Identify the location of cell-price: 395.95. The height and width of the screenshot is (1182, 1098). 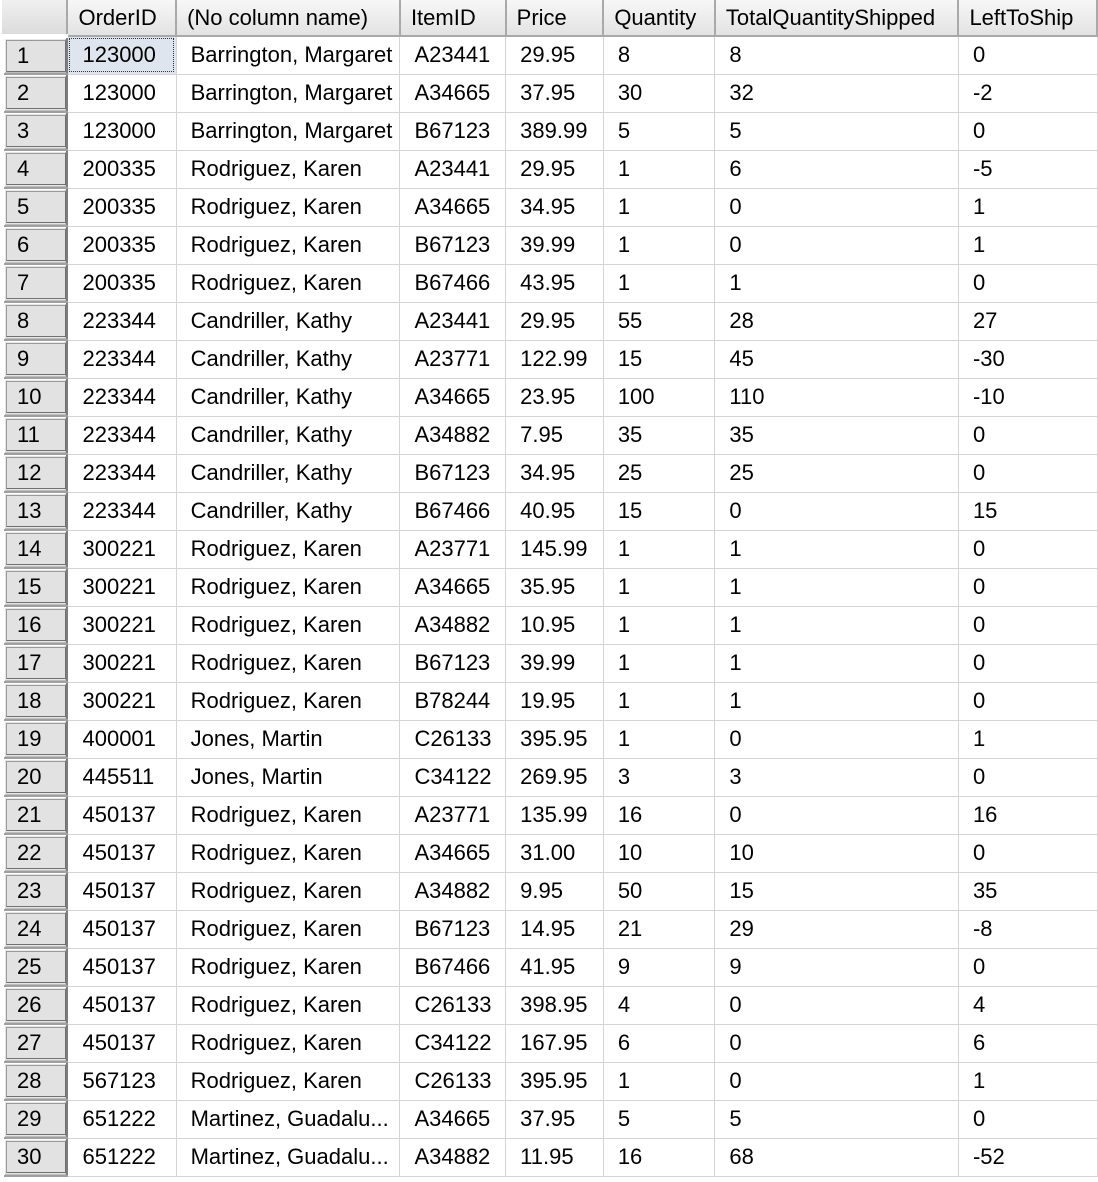
(554, 739).